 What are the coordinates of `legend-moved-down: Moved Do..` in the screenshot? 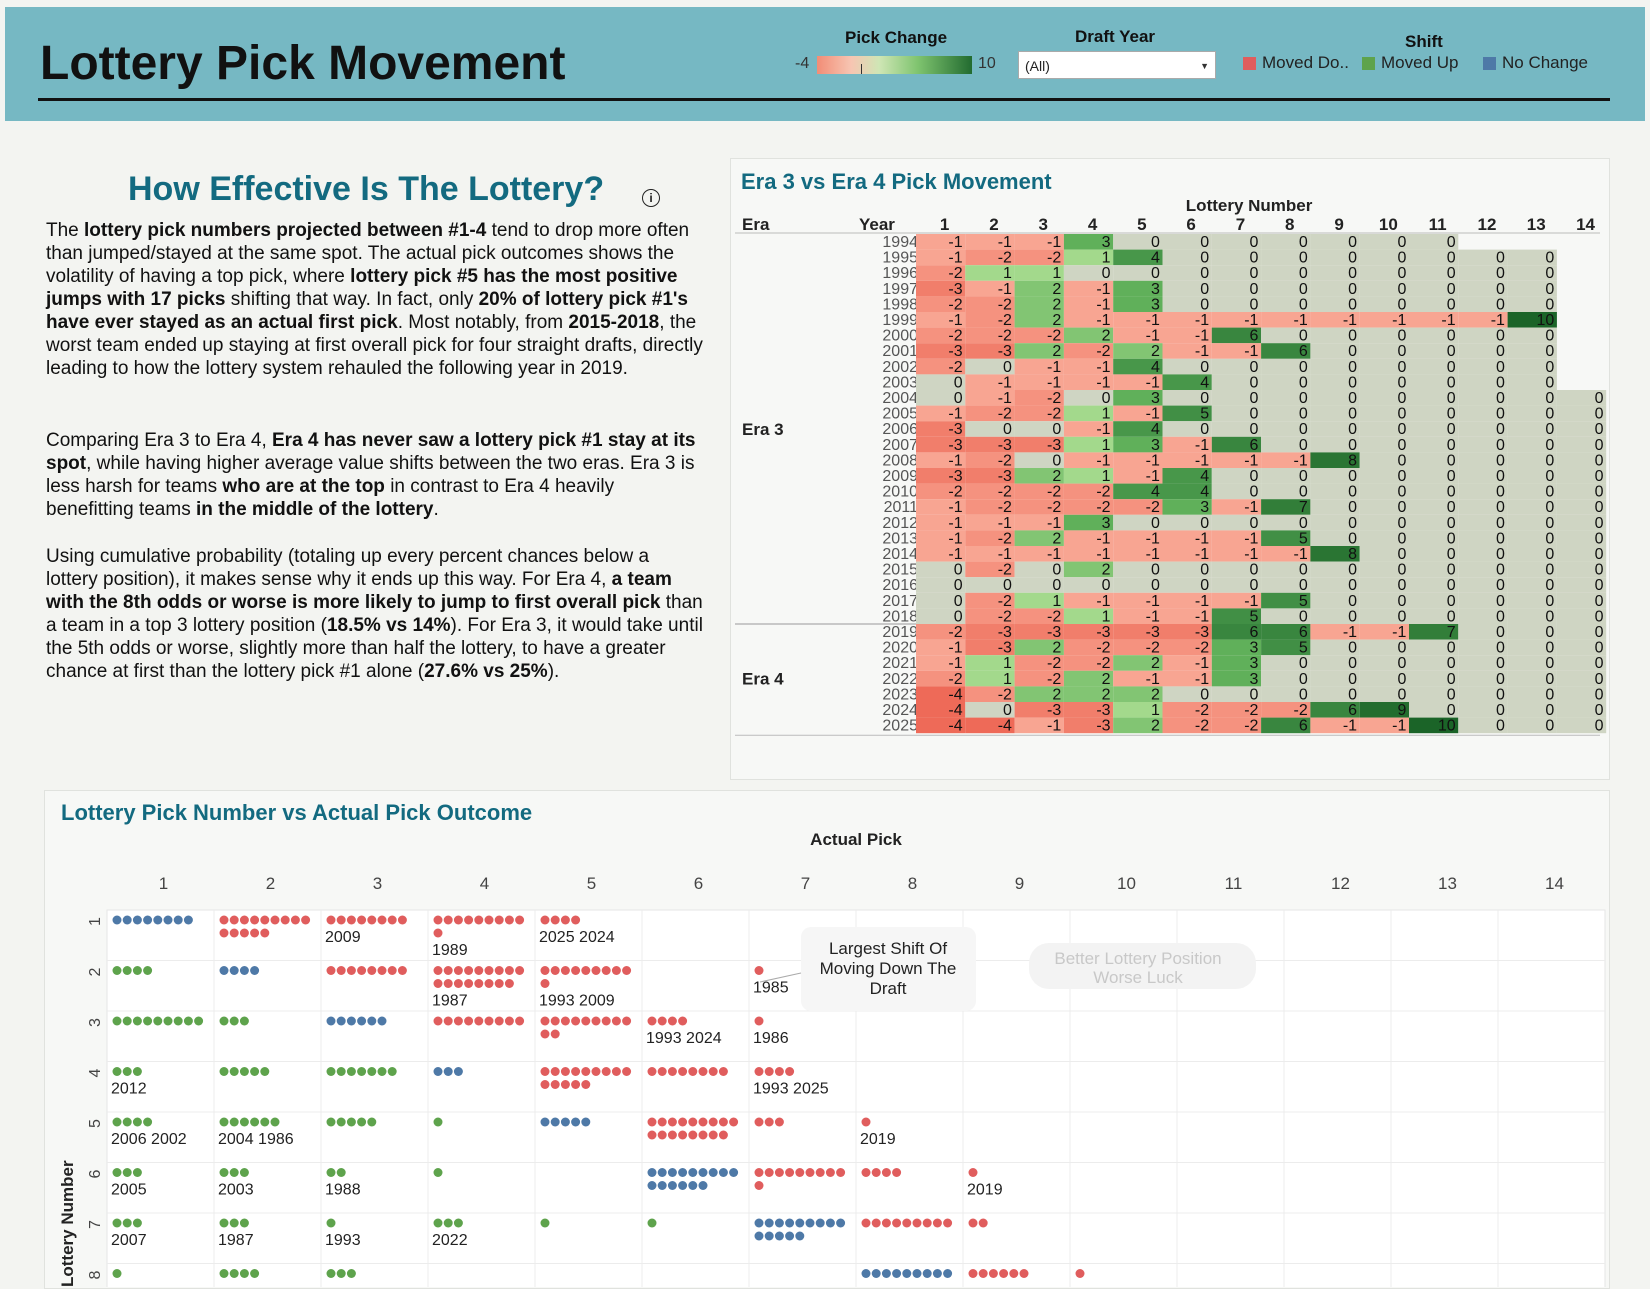 It's located at (1296, 63).